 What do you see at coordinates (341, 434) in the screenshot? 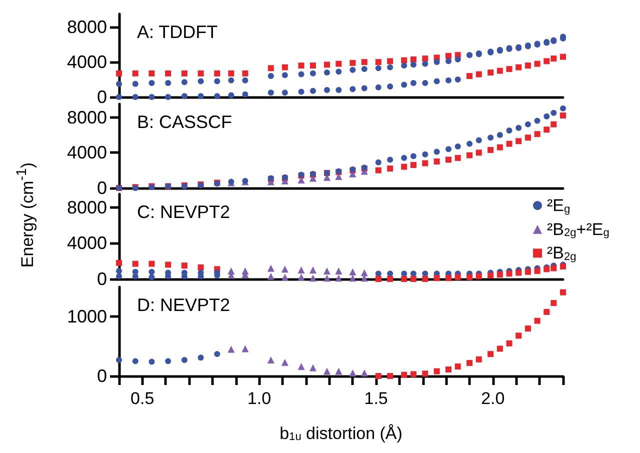
I see `x-axis-title: b1u distortion (Å)` at bounding box center [341, 434].